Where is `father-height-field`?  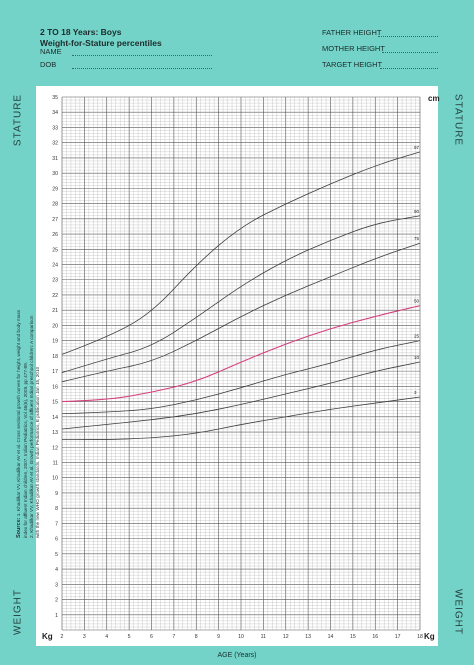
father-height-field is located at coordinates (408, 36).